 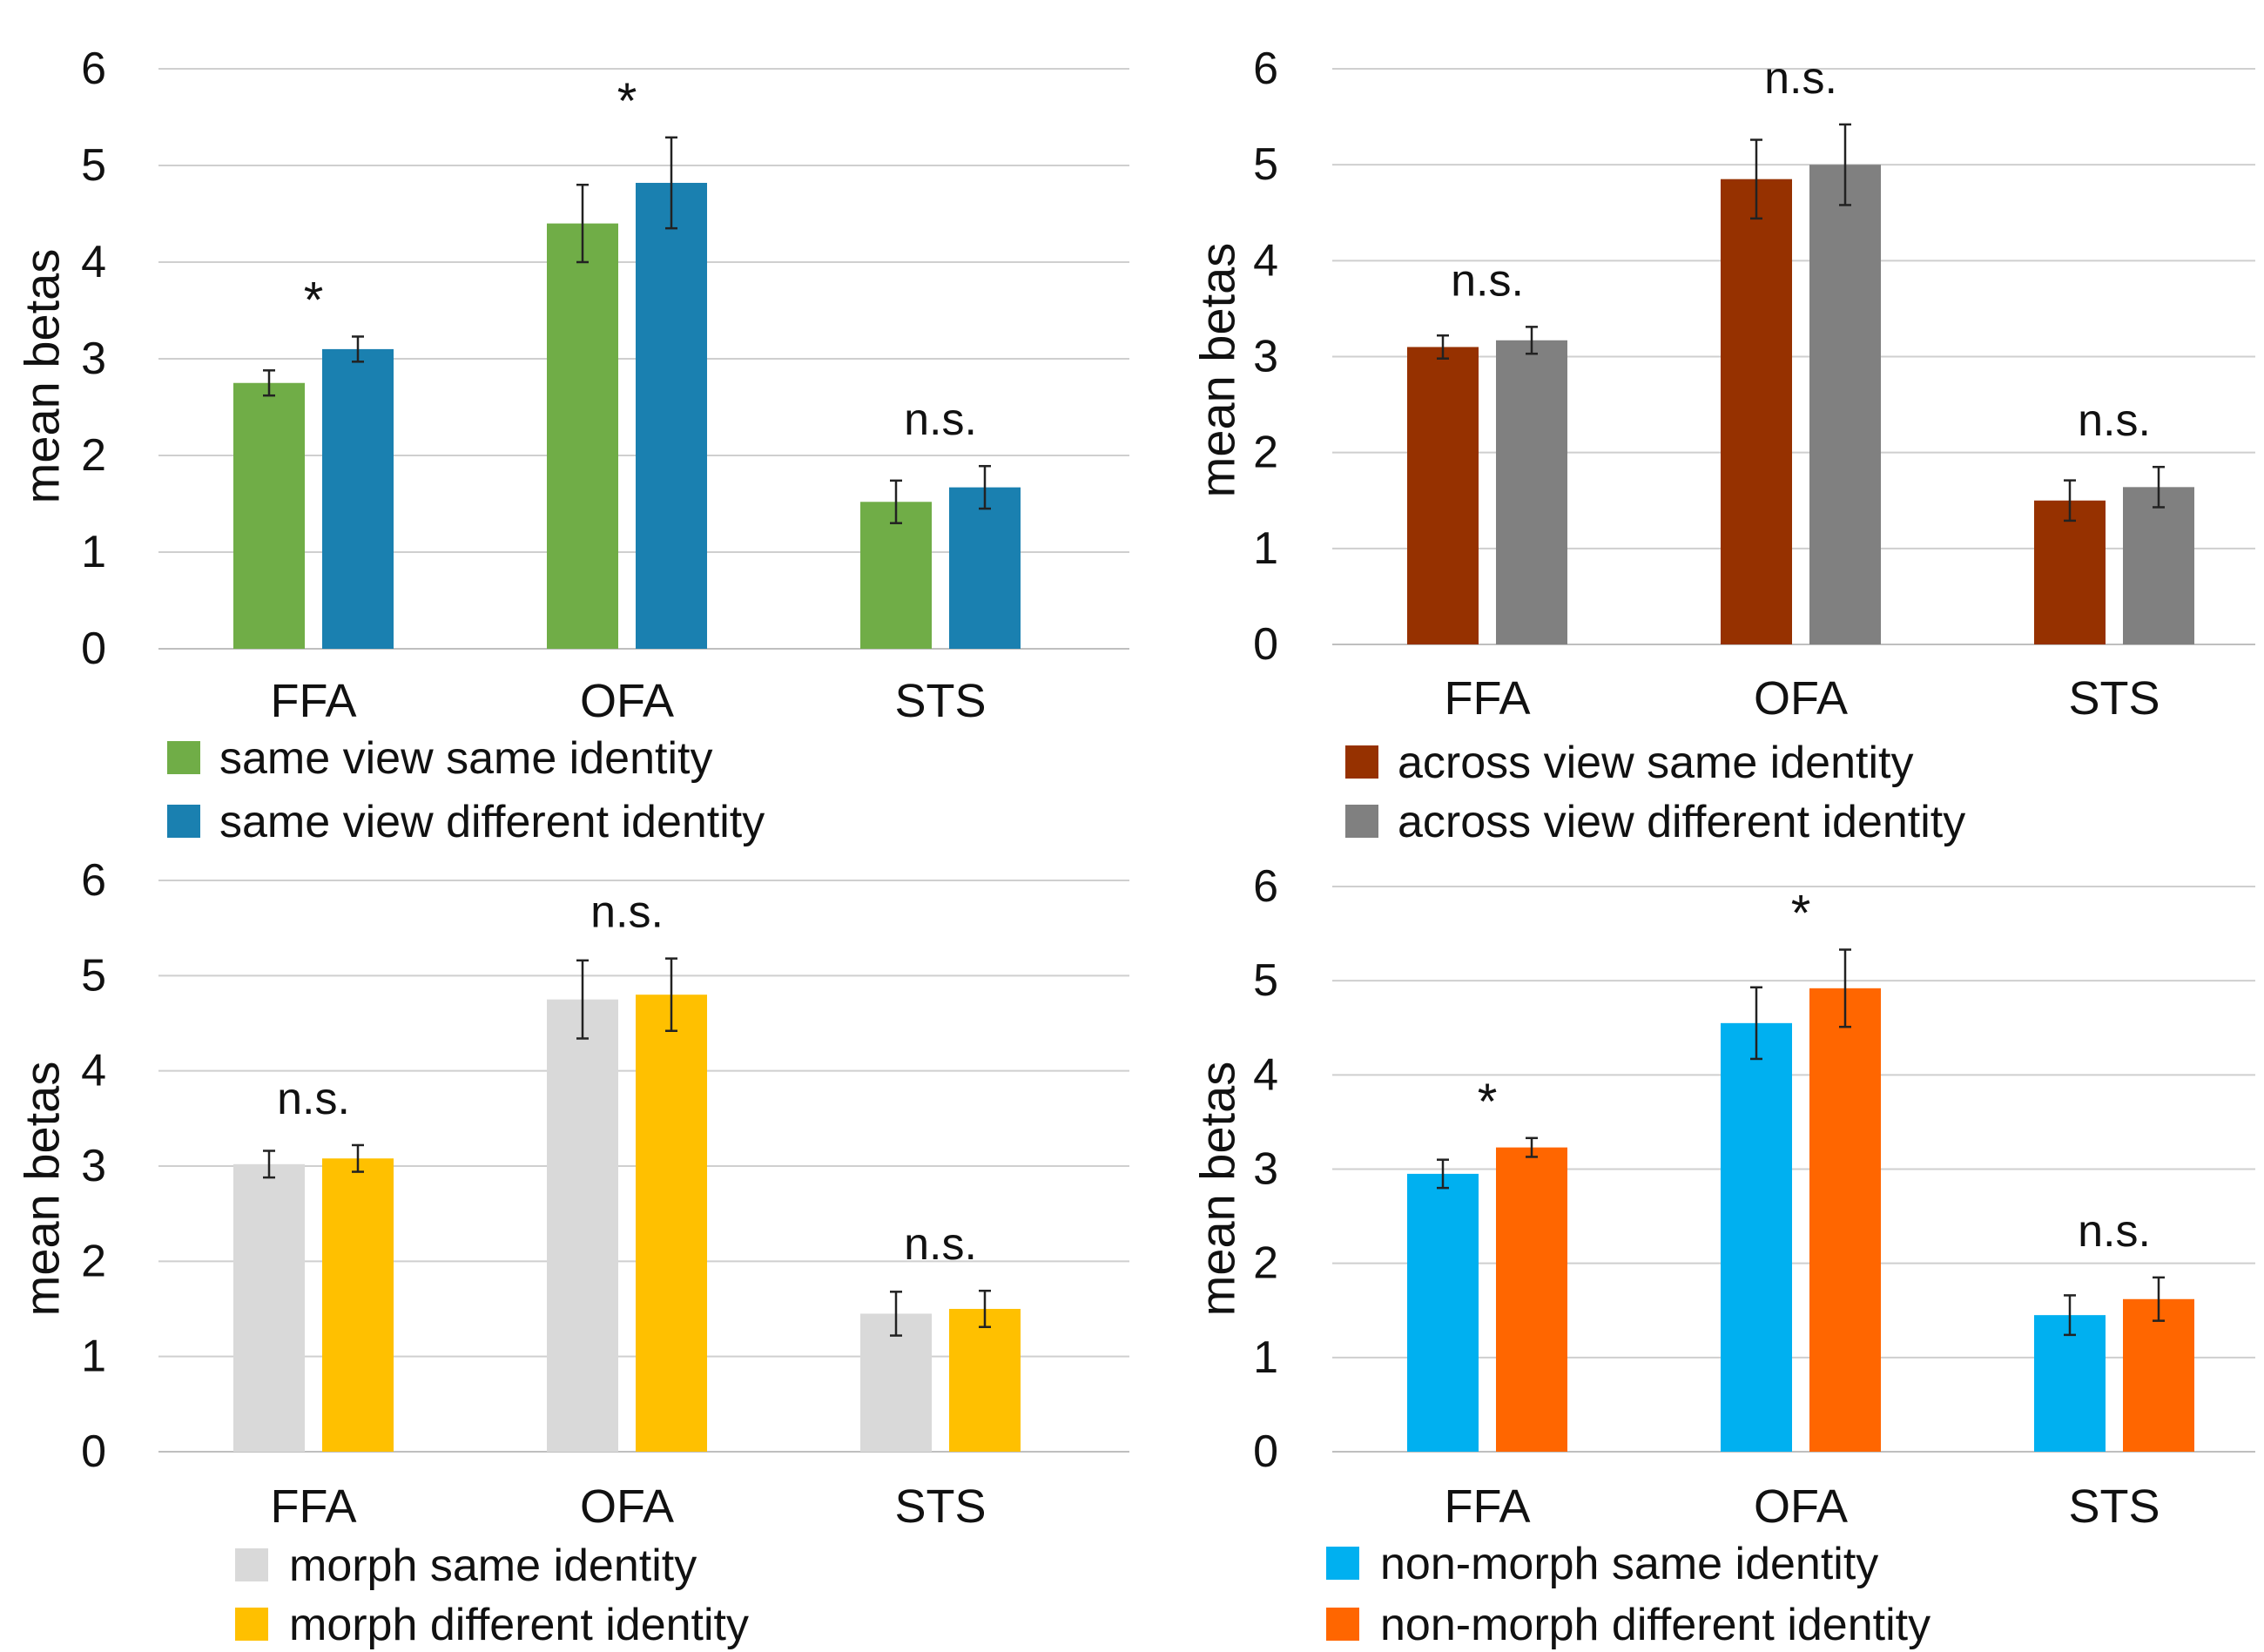 I want to click on legend-label-series-1: same view same identity, so click(x=465, y=758).